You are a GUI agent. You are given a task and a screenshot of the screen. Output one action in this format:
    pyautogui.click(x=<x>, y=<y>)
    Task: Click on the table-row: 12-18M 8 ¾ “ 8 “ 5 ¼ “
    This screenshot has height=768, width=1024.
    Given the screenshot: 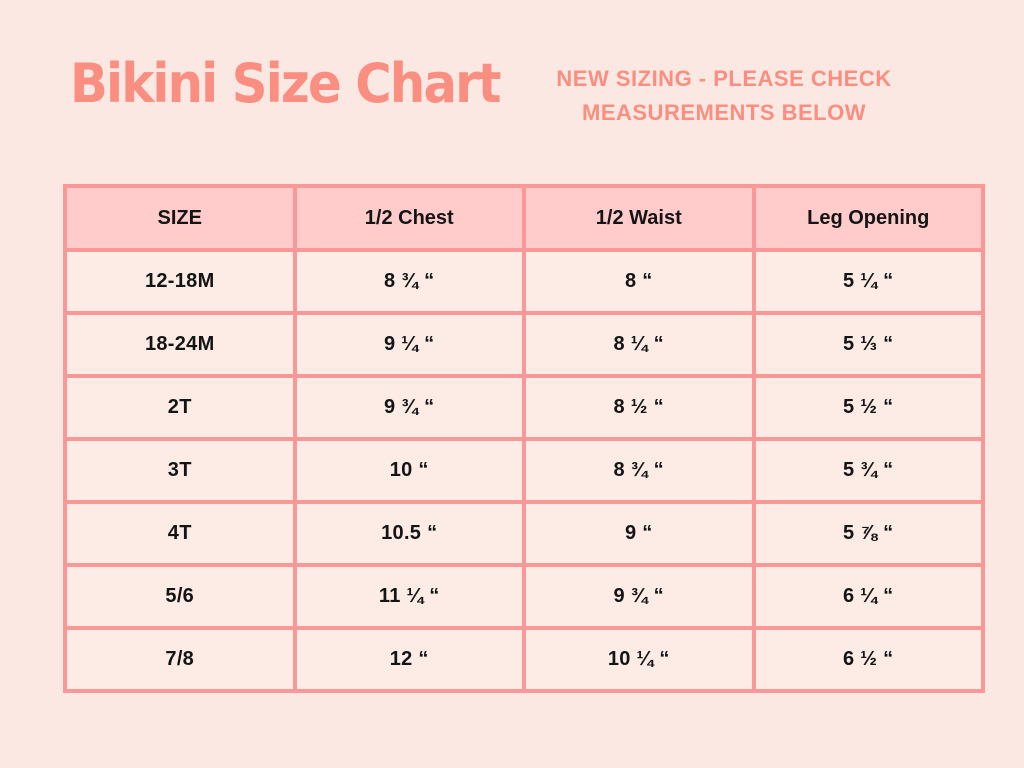 What is the action you would take?
    pyautogui.click(x=524, y=281)
    